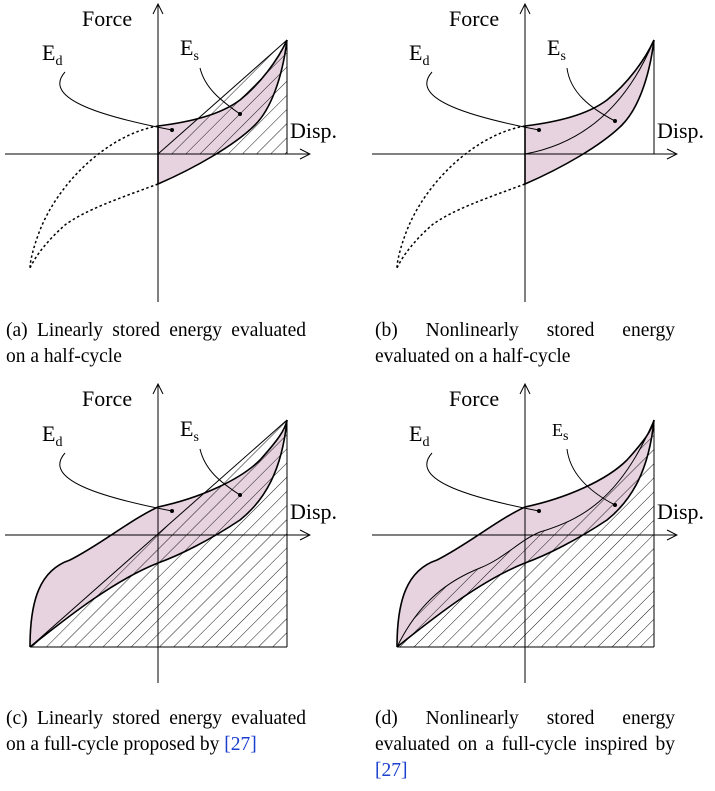  What do you see at coordinates (525, 533) in the screenshot?
I see `panel-d-stored-area` at bounding box center [525, 533].